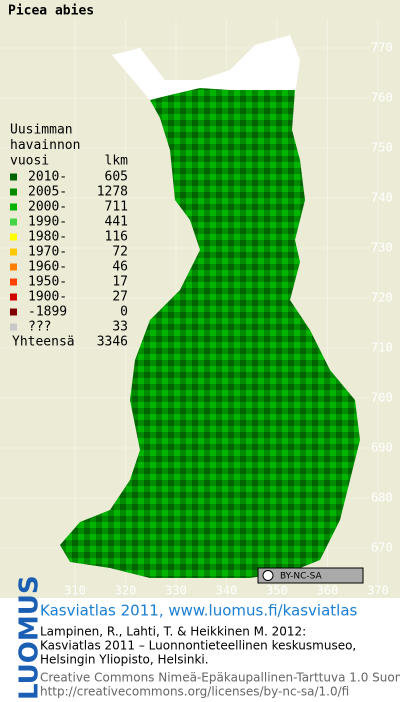 The height and width of the screenshot is (702, 400). I want to click on legend-label: -1899, so click(47, 312).